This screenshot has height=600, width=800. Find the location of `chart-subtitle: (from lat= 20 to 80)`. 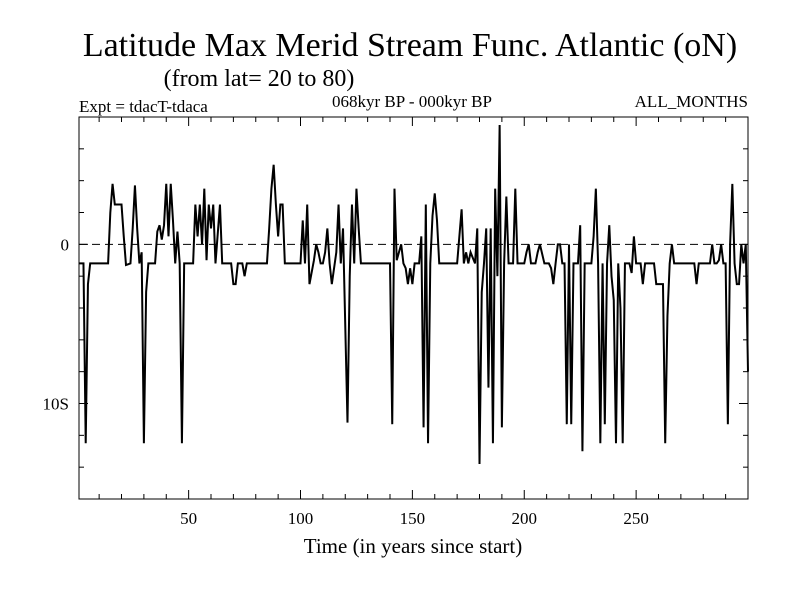

chart-subtitle: (from lat= 20 to 80) is located at coordinates (259, 79).